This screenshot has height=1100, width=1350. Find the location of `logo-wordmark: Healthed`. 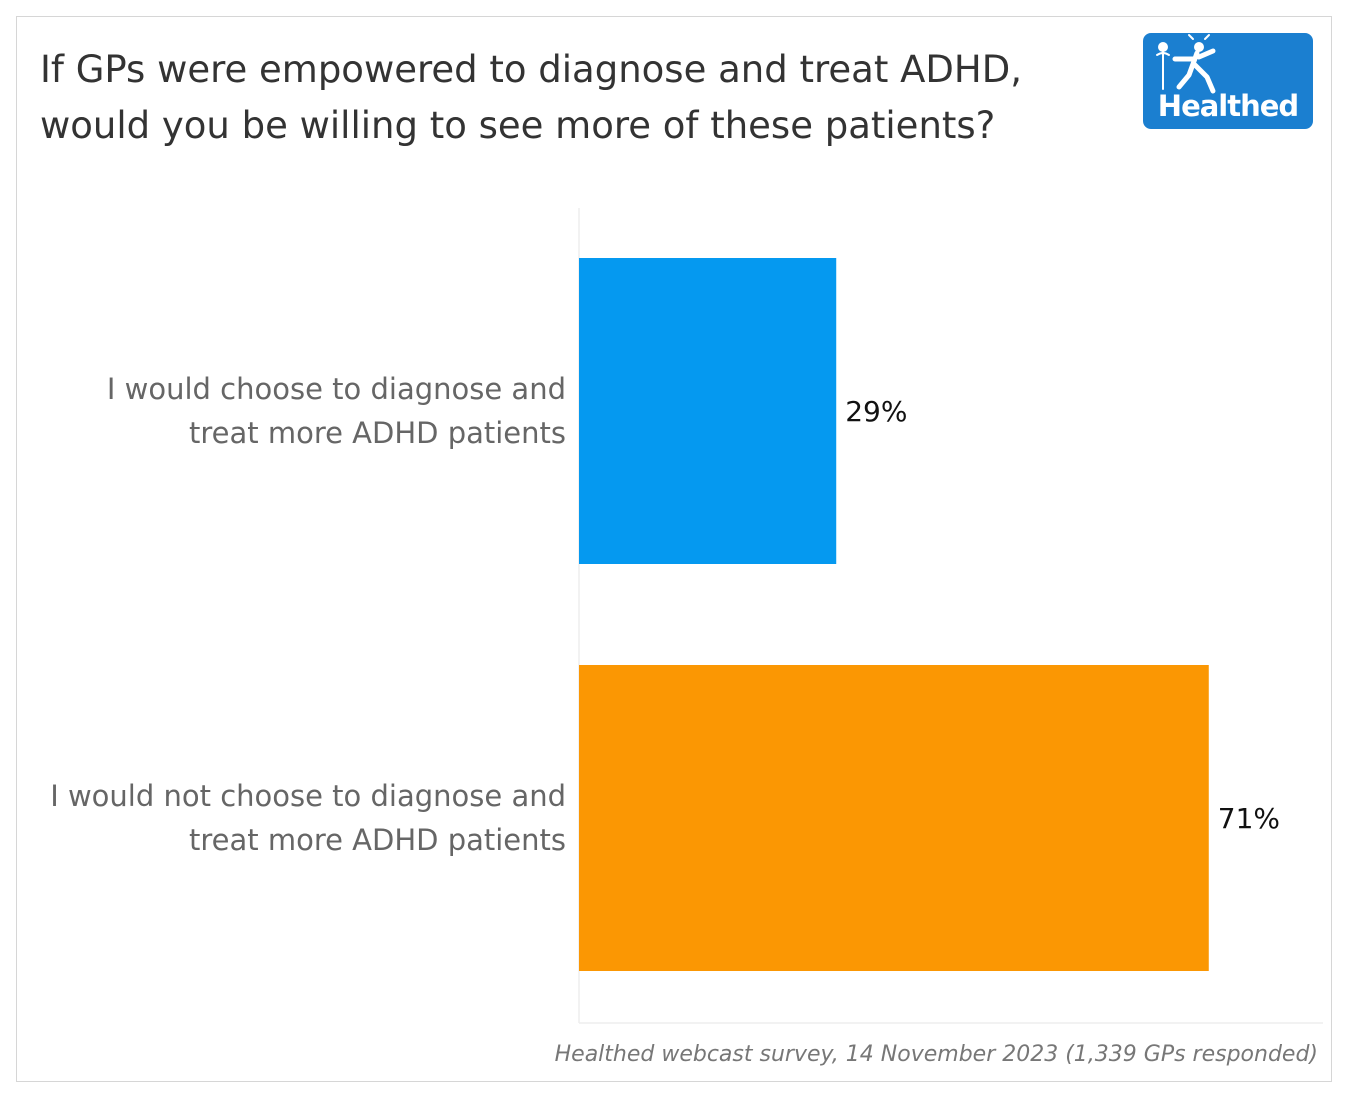

logo-wordmark: Healthed is located at coordinates (1228, 106).